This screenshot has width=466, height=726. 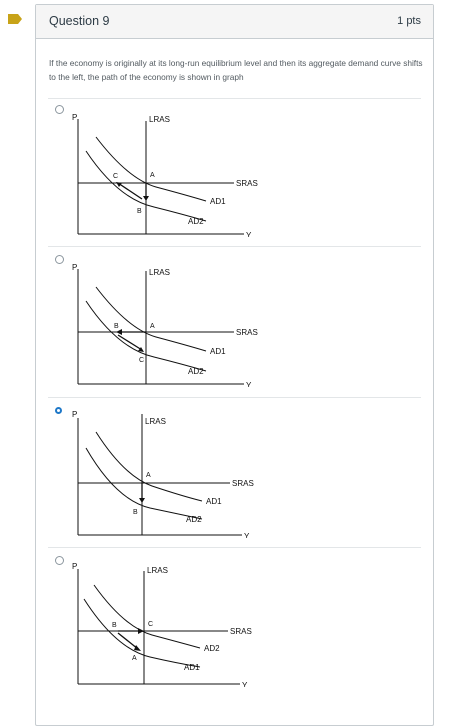 I want to click on option-4-radio, so click(x=59, y=560).